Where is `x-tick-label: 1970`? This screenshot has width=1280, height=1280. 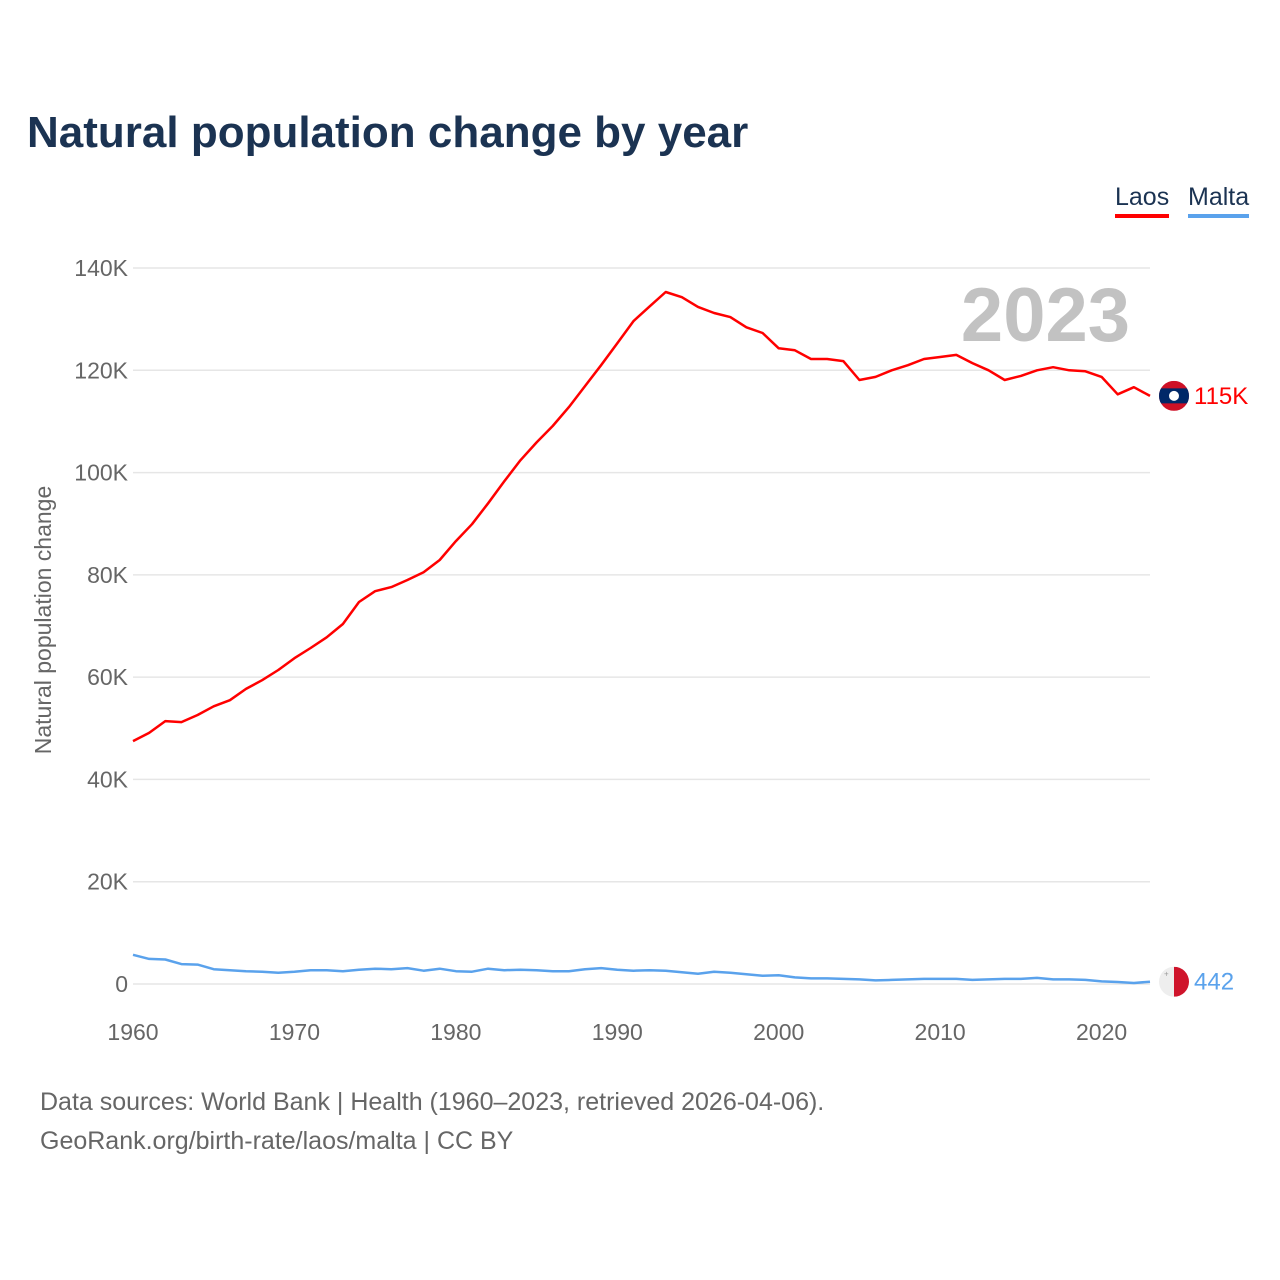 x-tick-label: 1970 is located at coordinates (294, 1032).